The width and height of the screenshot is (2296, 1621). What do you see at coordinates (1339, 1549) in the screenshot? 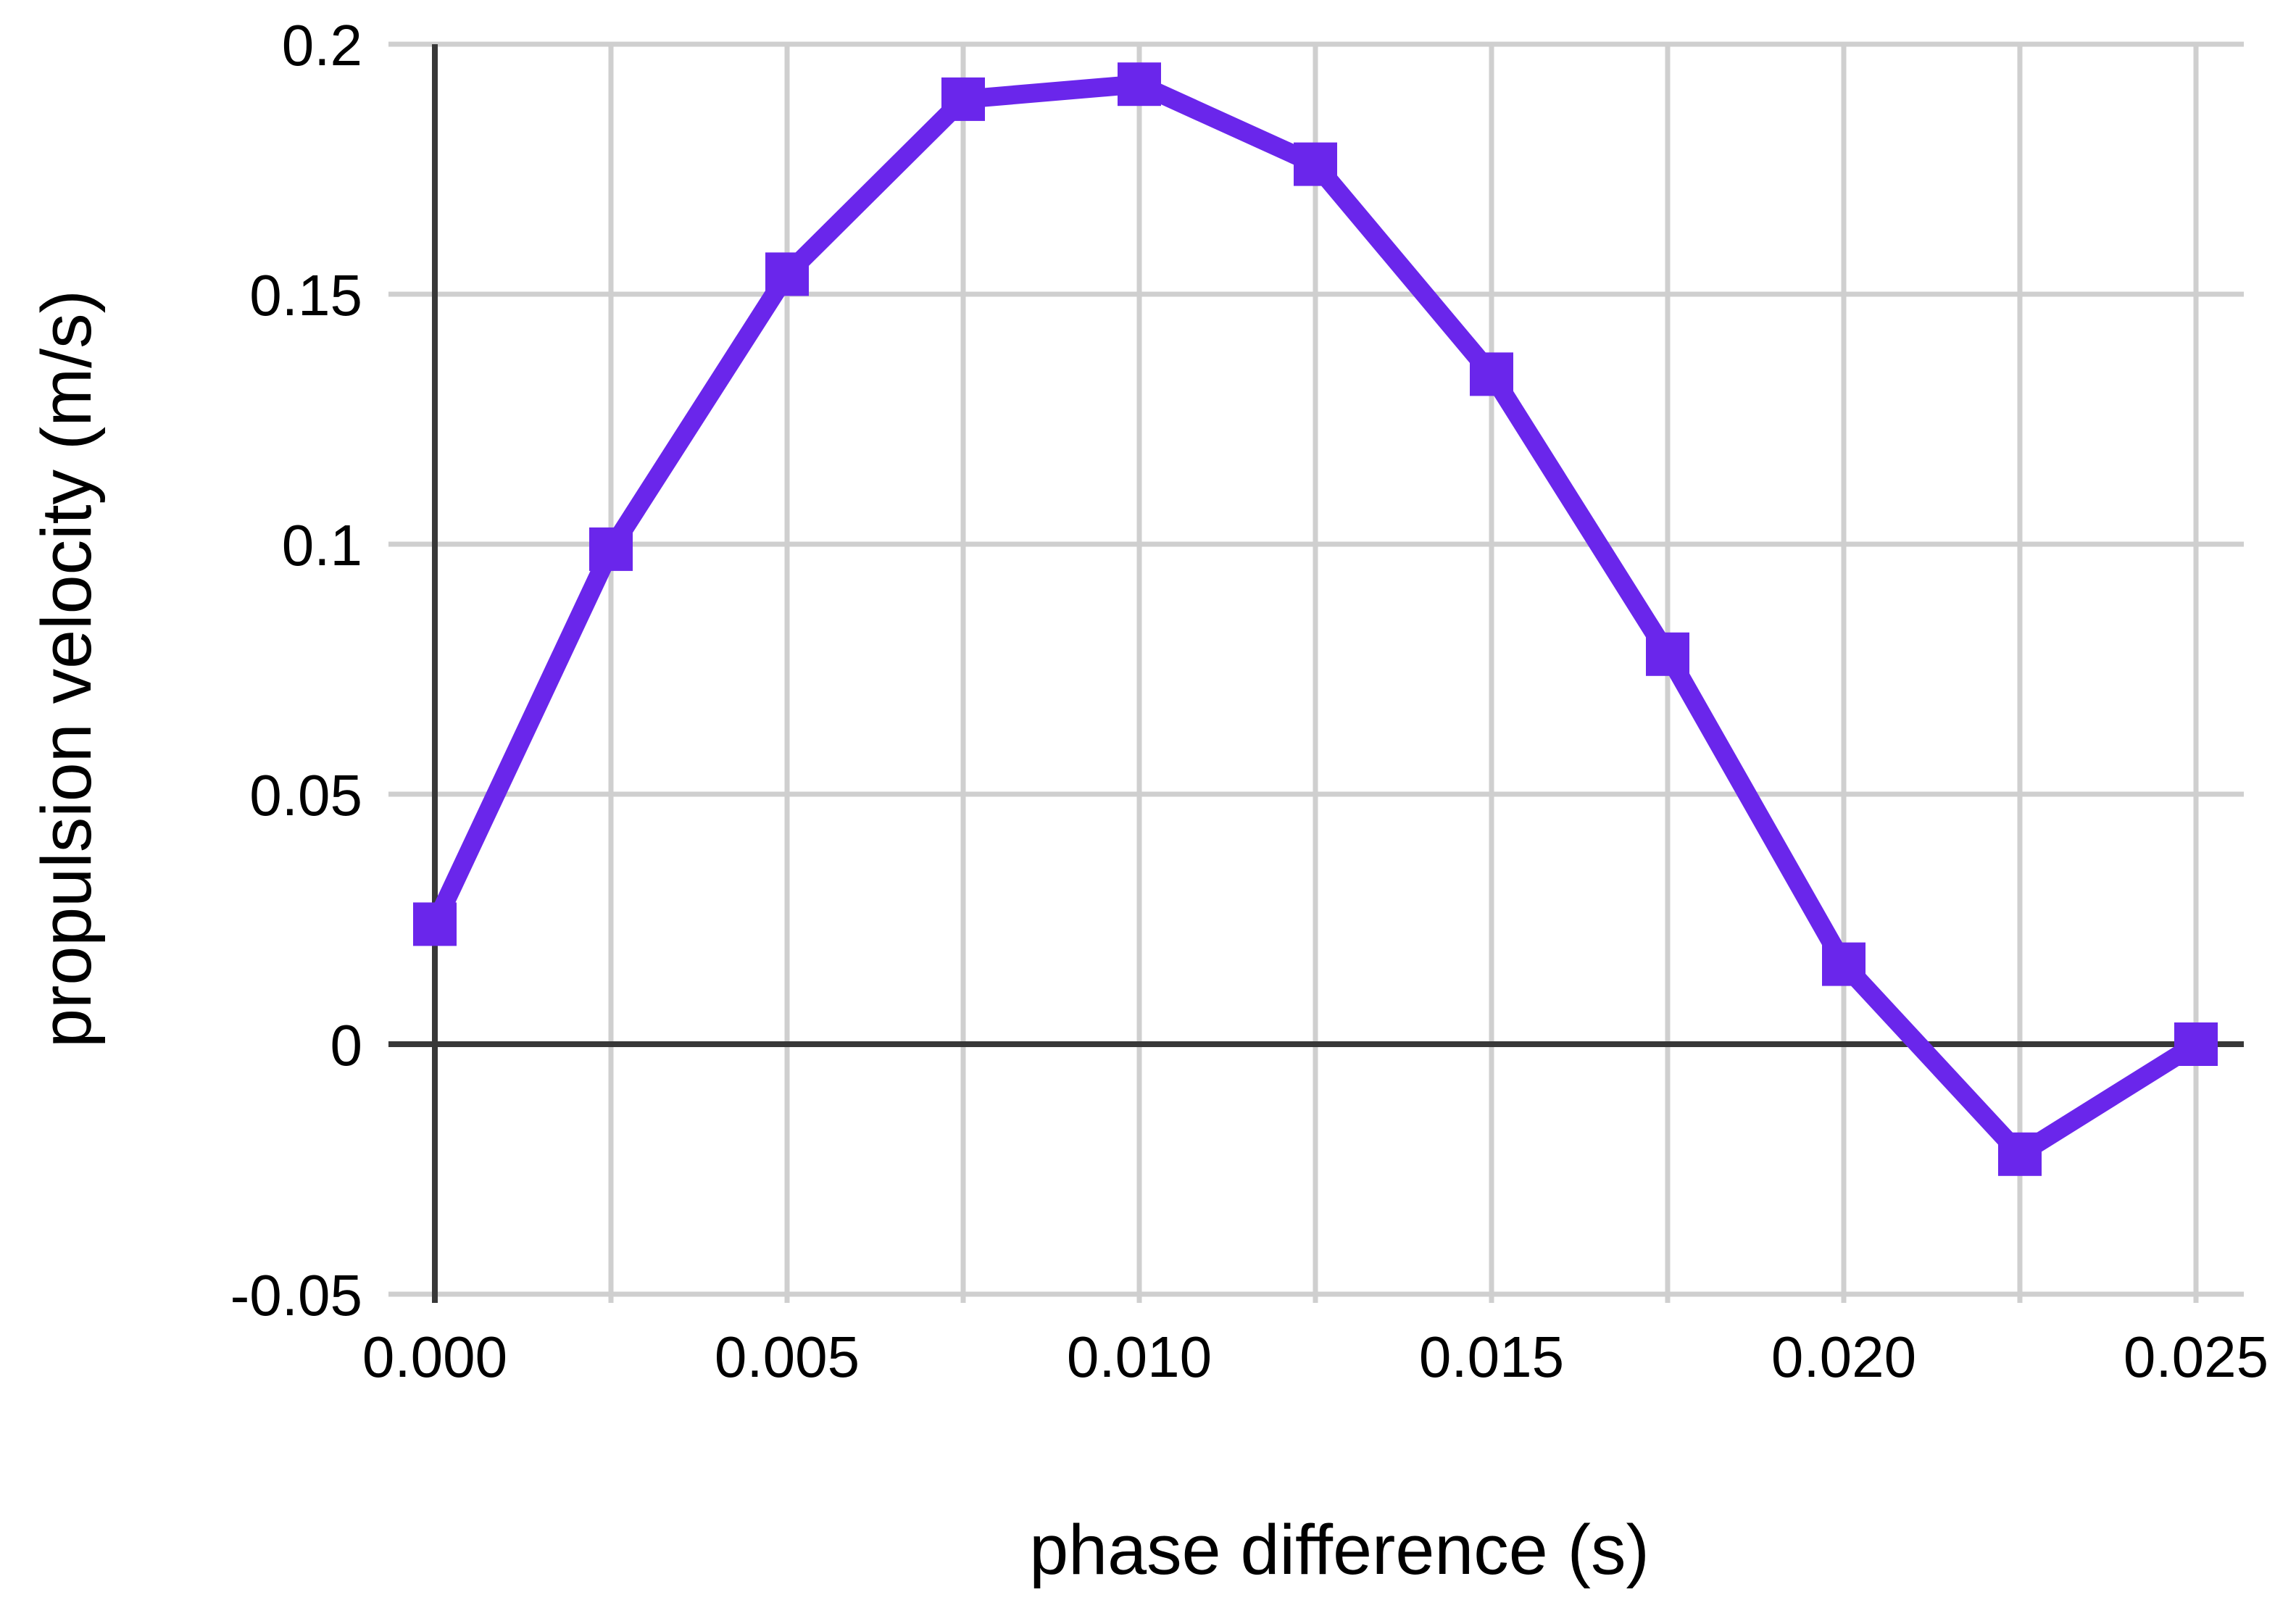
I see `x-axis-title: phase difference (s)` at bounding box center [1339, 1549].